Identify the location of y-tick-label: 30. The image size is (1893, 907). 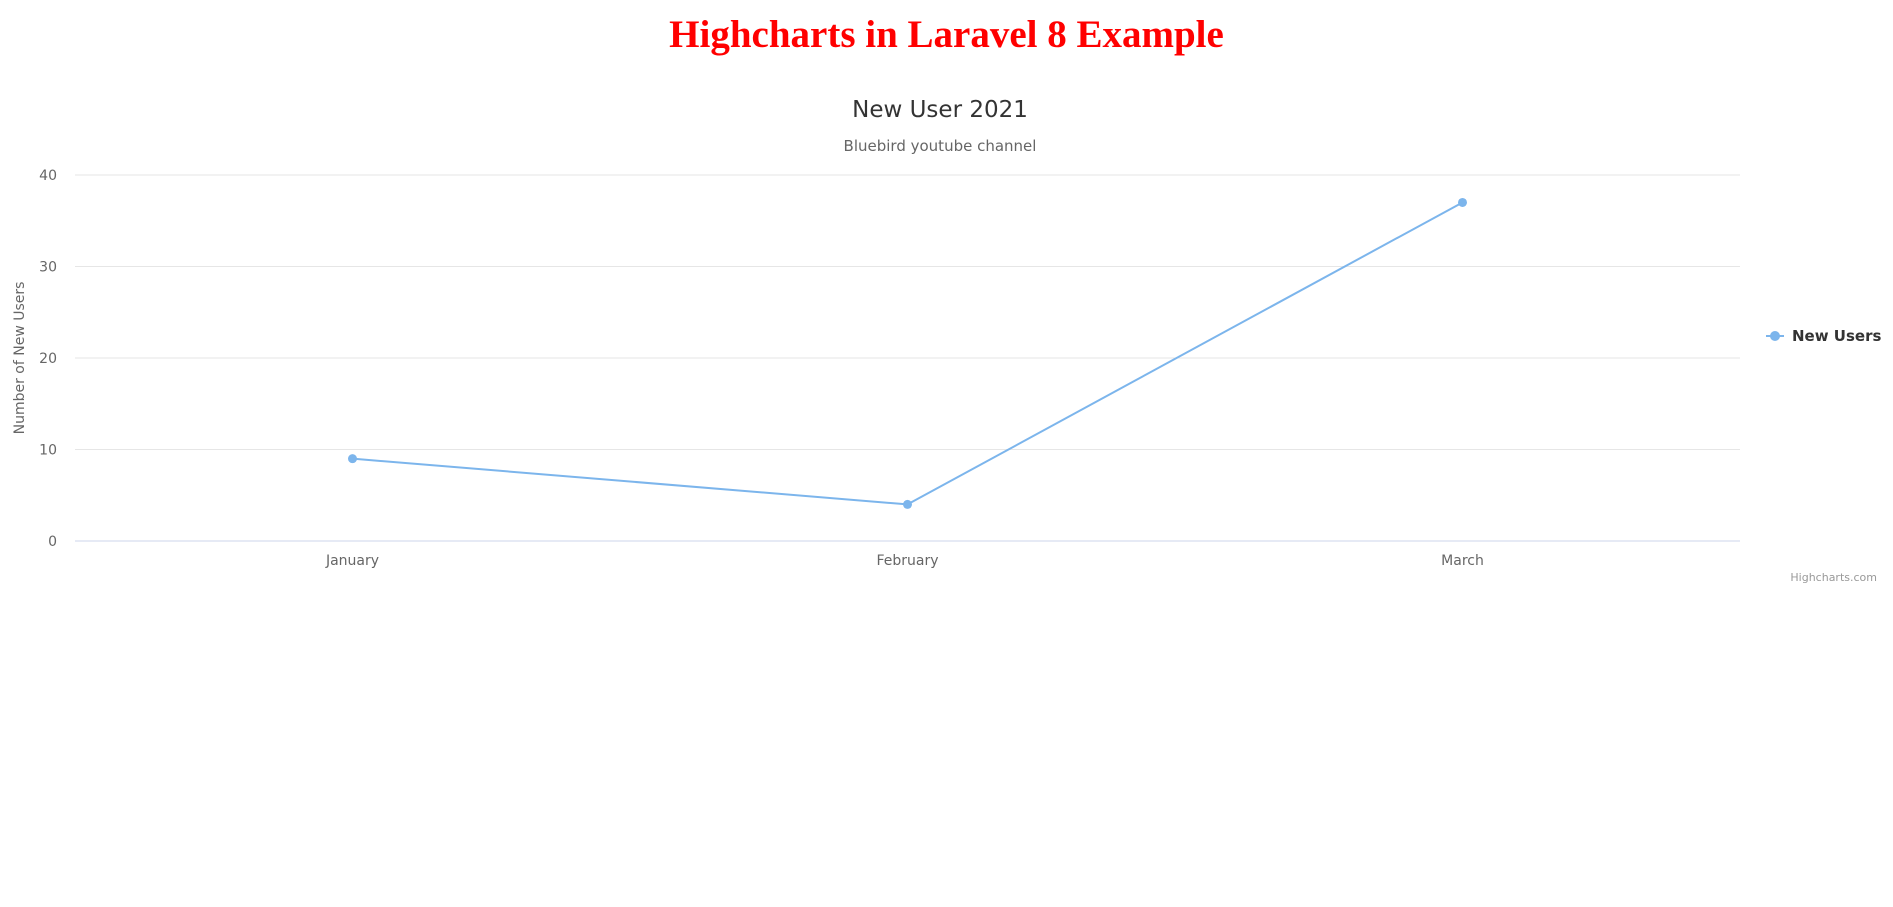
(48, 268).